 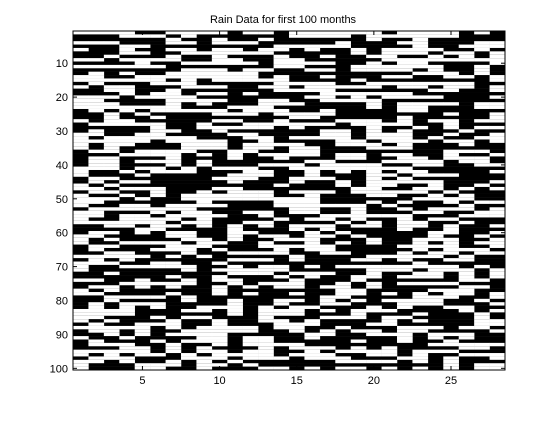 What do you see at coordinates (289, 263) in the screenshot?
I see `heatmap-row-bg` at bounding box center [289, 263].